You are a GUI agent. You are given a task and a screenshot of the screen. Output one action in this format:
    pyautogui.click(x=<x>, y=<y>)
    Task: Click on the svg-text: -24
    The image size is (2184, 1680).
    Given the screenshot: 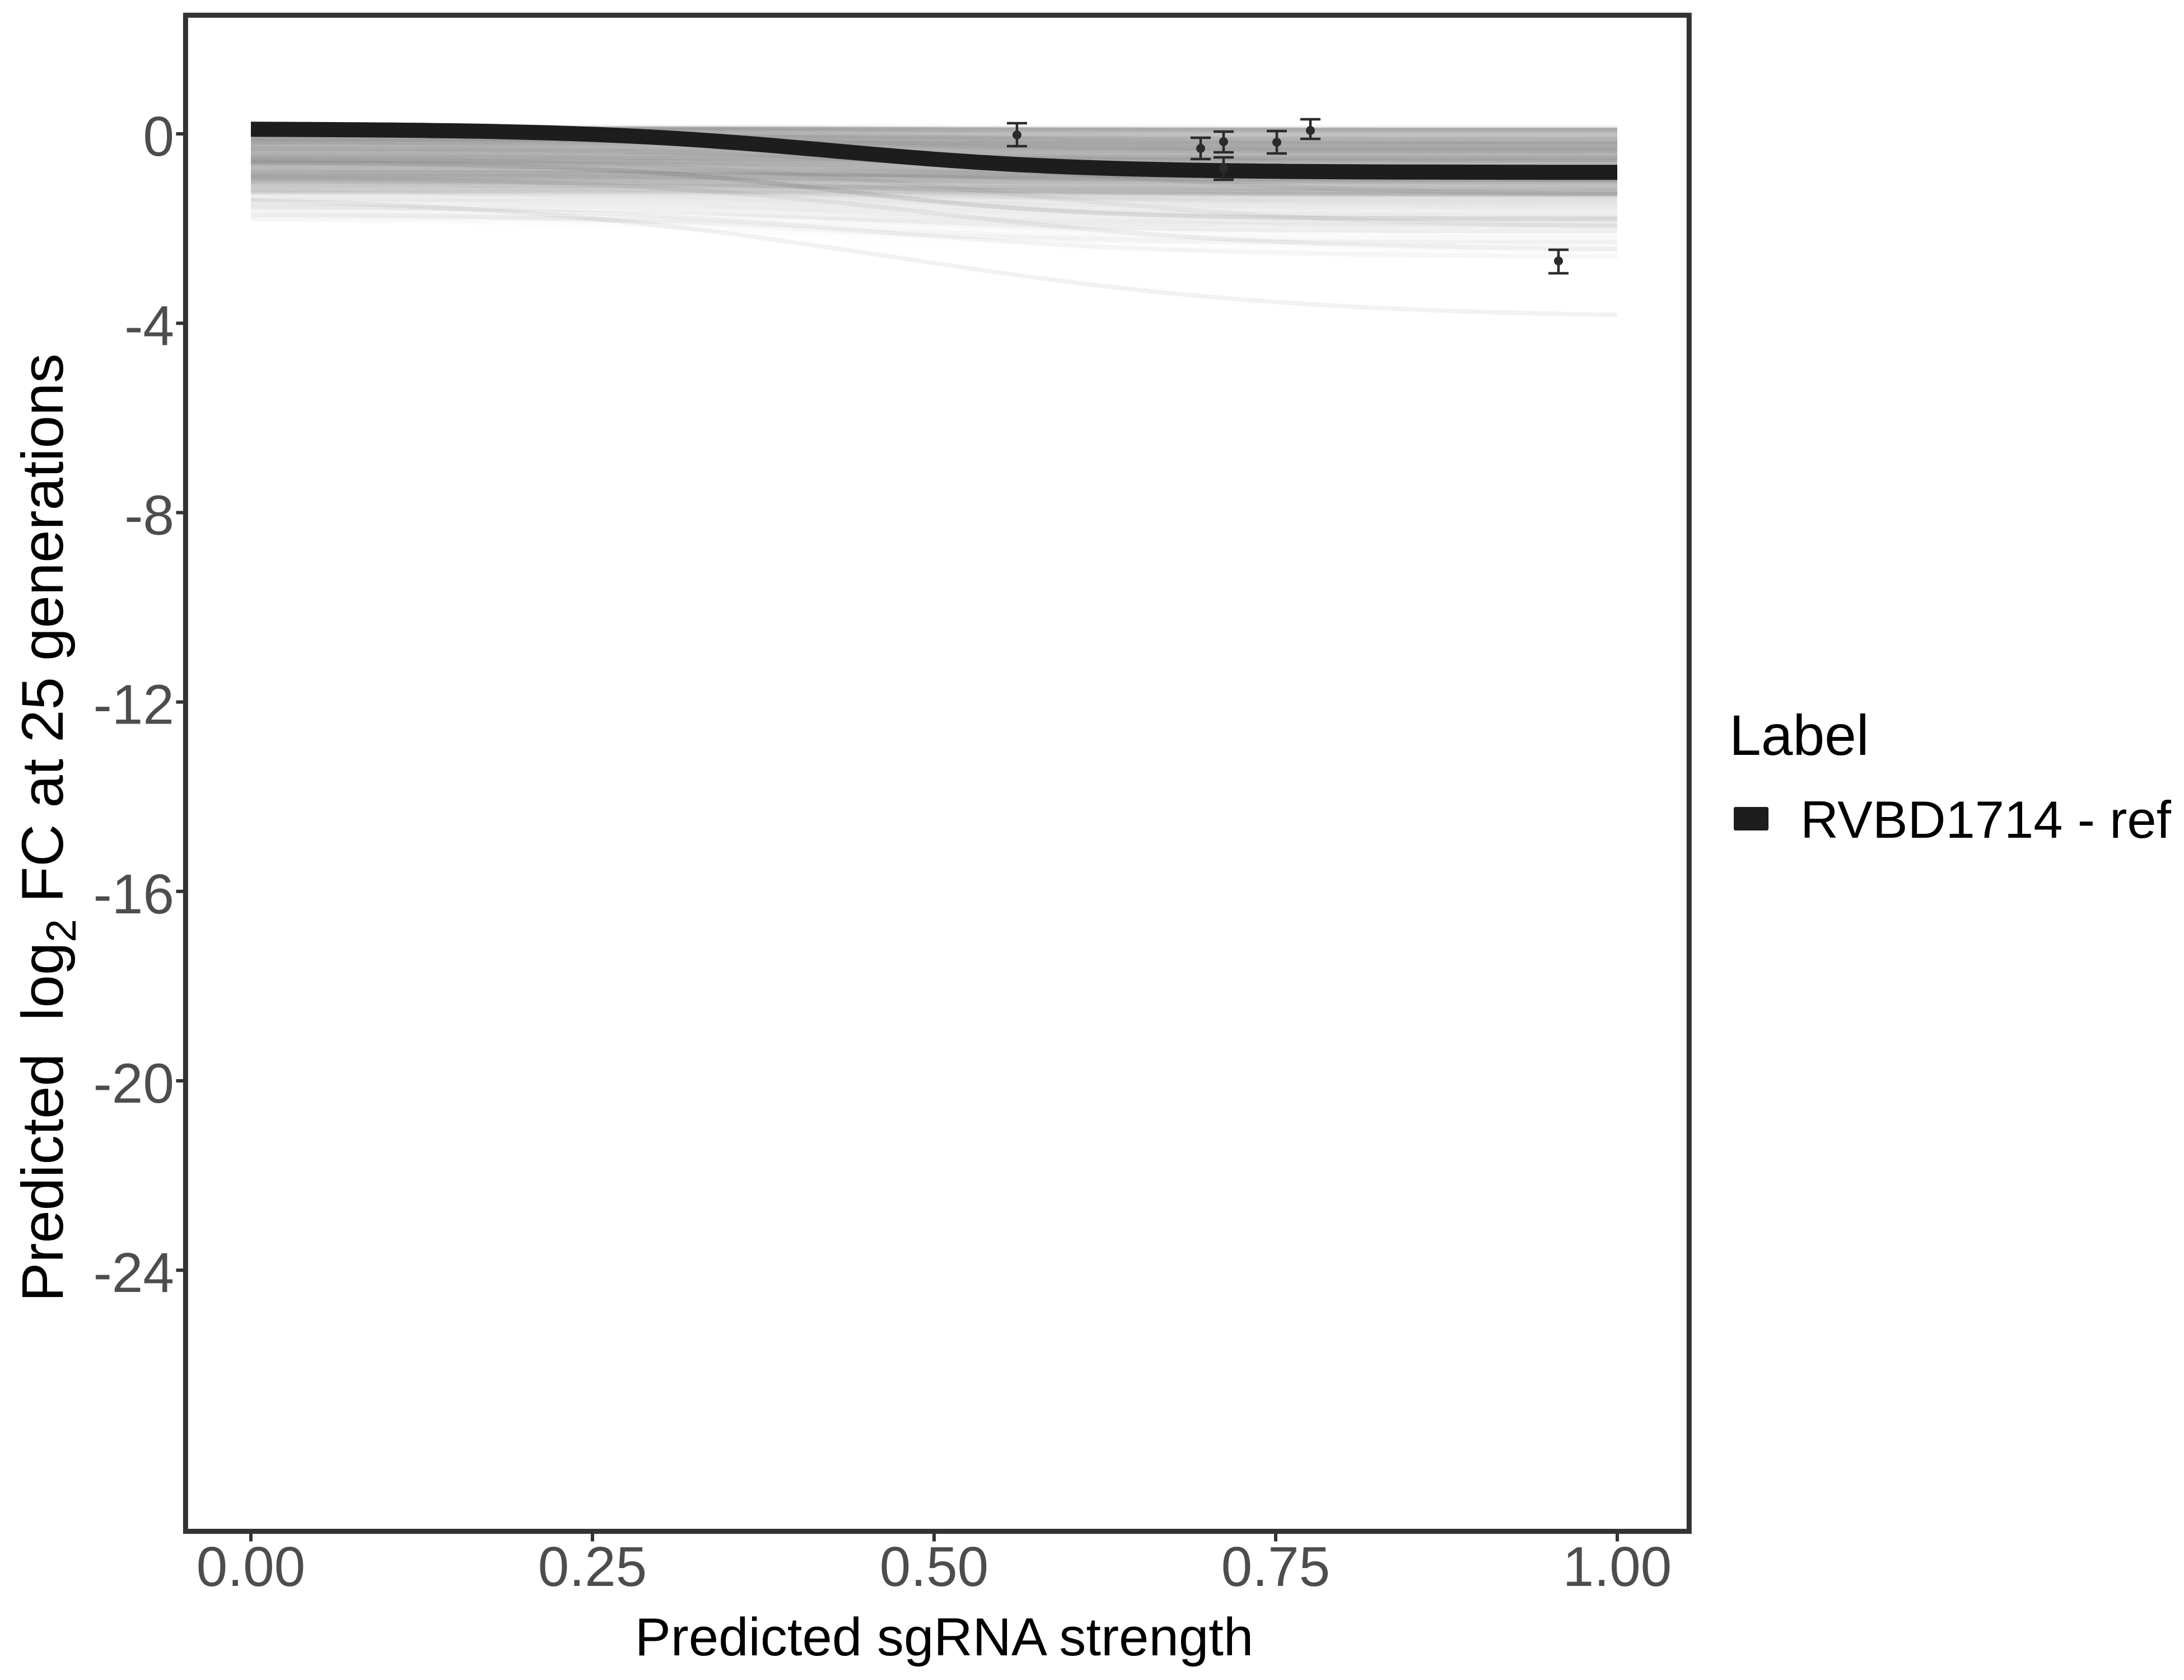 What is the action you would take?
    pyautogui.click(x=134, y=1273)
    